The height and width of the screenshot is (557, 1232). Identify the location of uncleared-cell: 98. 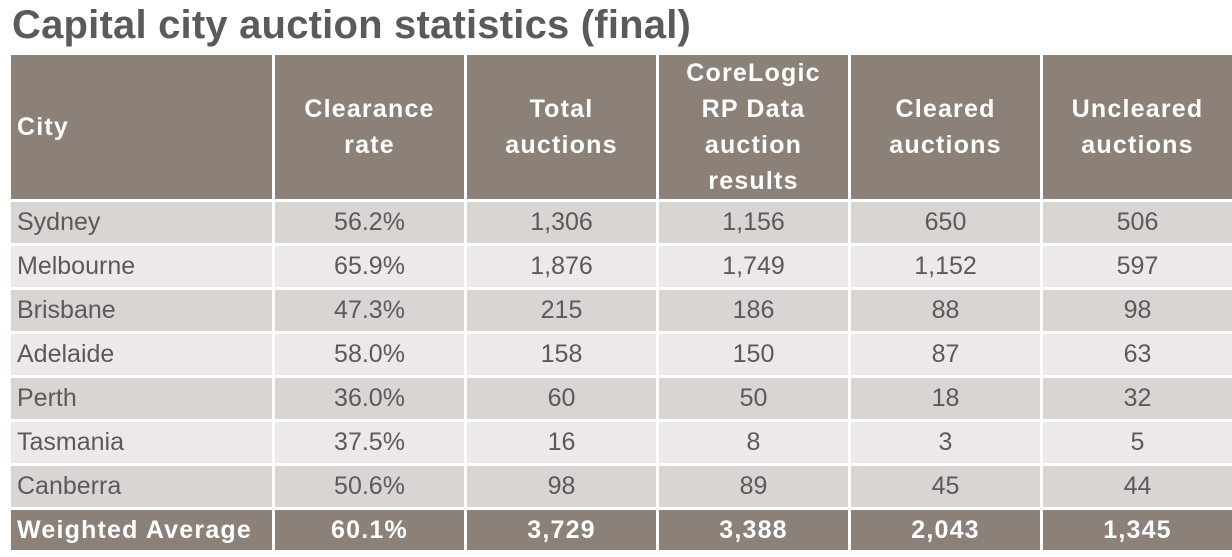
(1137, 310).